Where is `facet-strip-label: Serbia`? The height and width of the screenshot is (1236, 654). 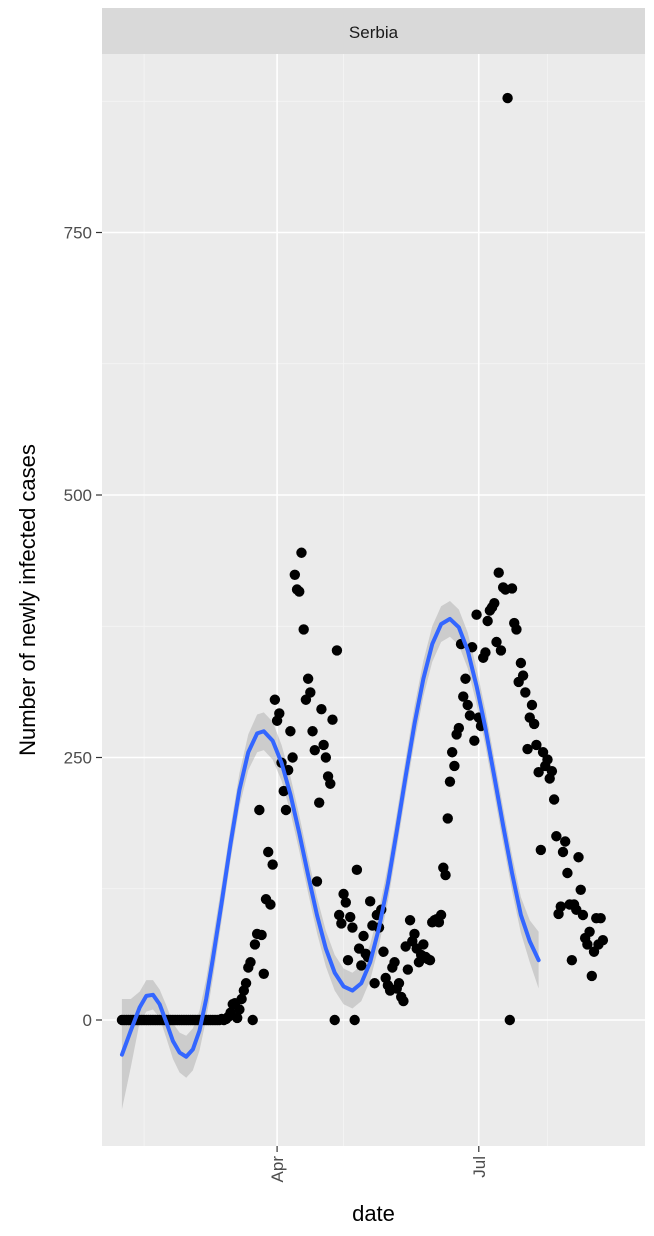
facet-strip-label: Serbia is located at coordinates (374, 32).